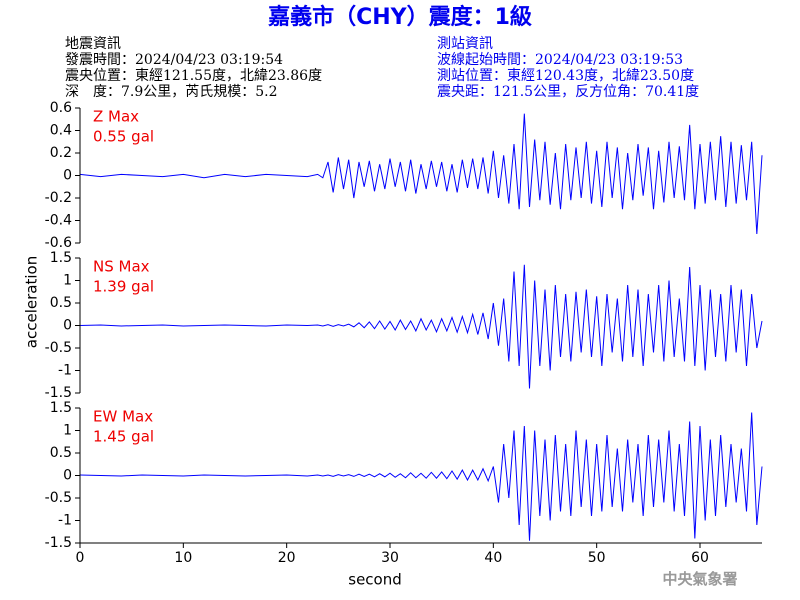 The height and width of the screenshot is (600, 800). What do you see at coordinates (699, 579) in the screenshot?
I see `credit: 中央氣象署` at bounding box center [699, 579].